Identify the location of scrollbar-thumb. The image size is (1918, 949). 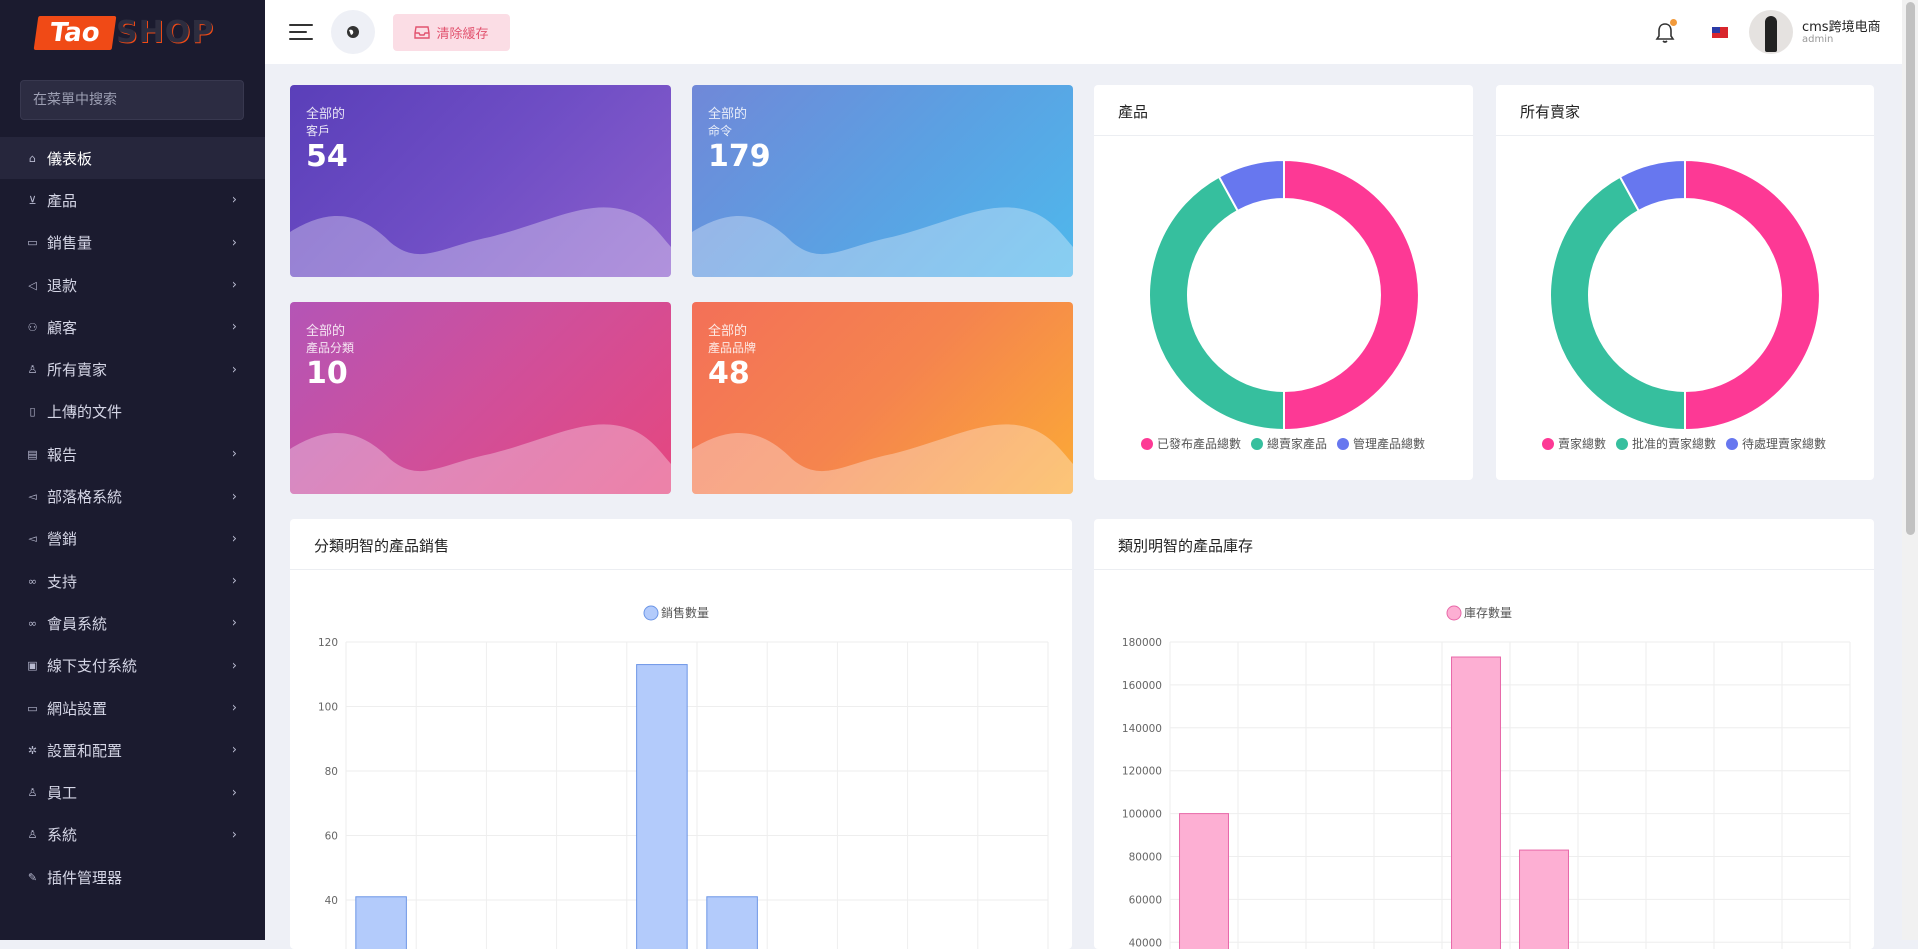
(1910, 268).